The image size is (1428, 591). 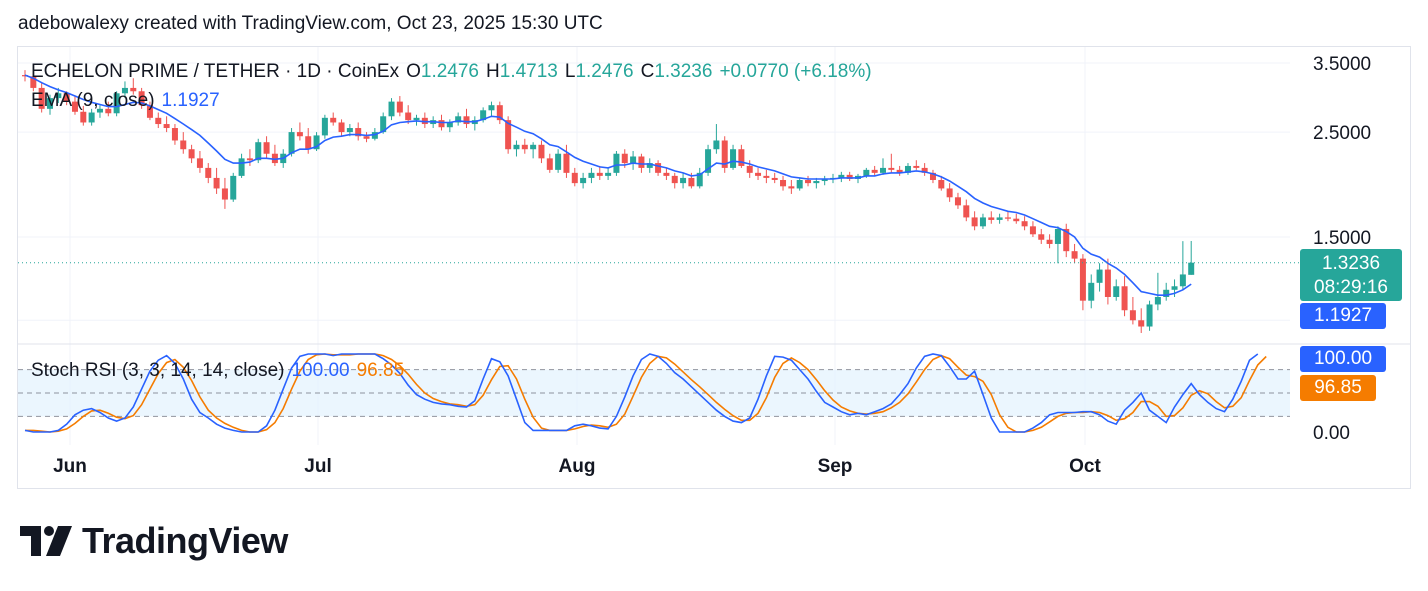 What do you see at coordinates (1343, 359) in the screenshot?
I see `stoch-k-tag: 100.00` at bounding box center [1343, 359].